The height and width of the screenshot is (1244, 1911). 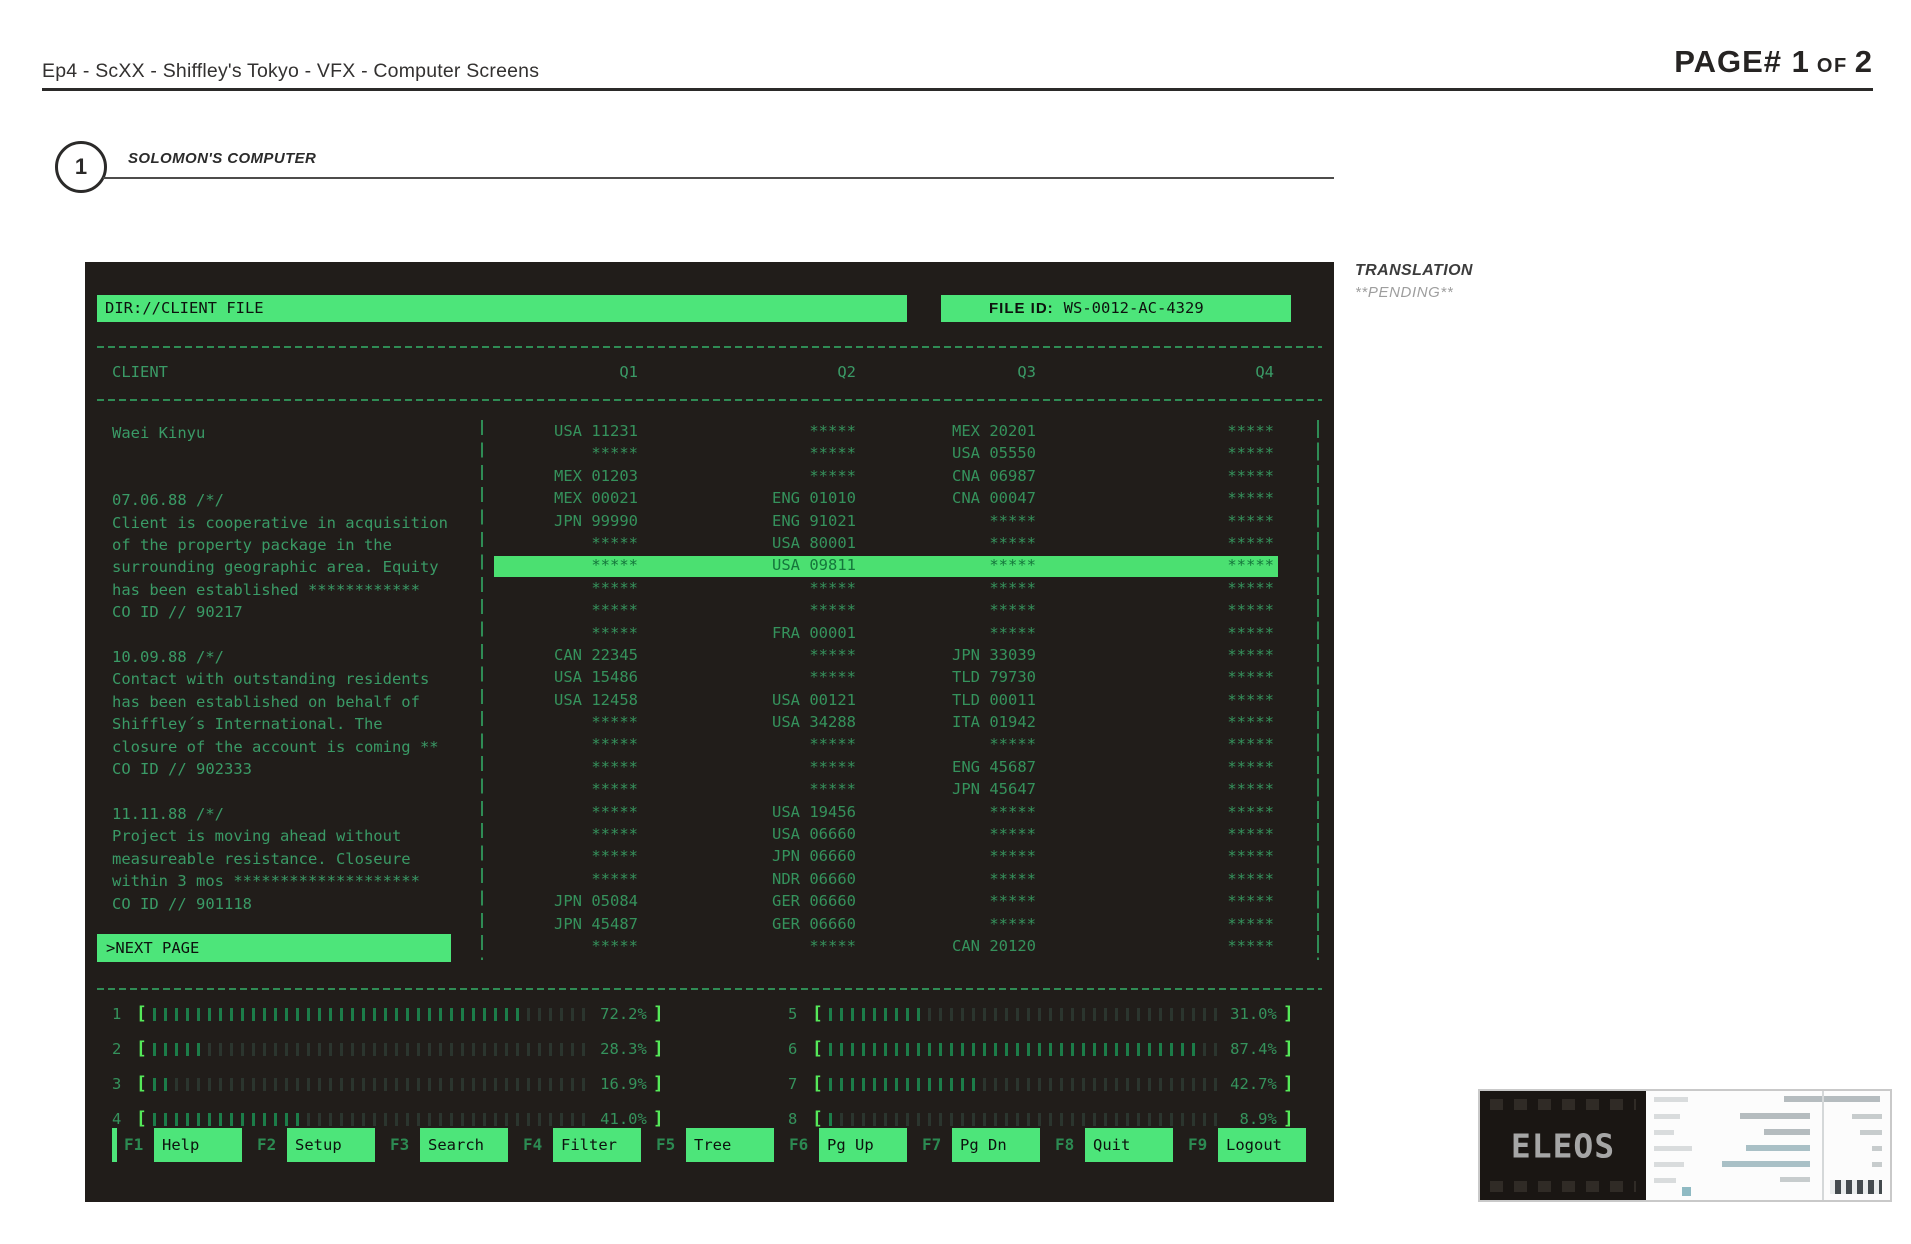 I want to click on fn-key-f6: F6 Pg Up, so click(x=848, y=1145).